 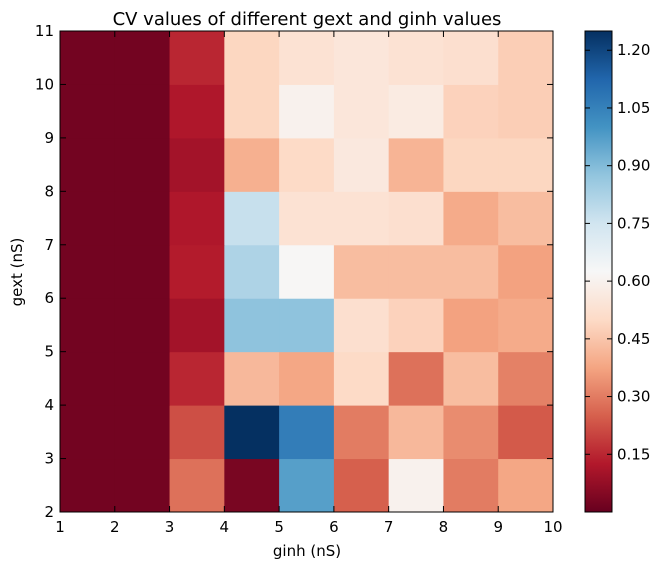 I want to click on x-tick-label: 6, so click(x=334, y=527).